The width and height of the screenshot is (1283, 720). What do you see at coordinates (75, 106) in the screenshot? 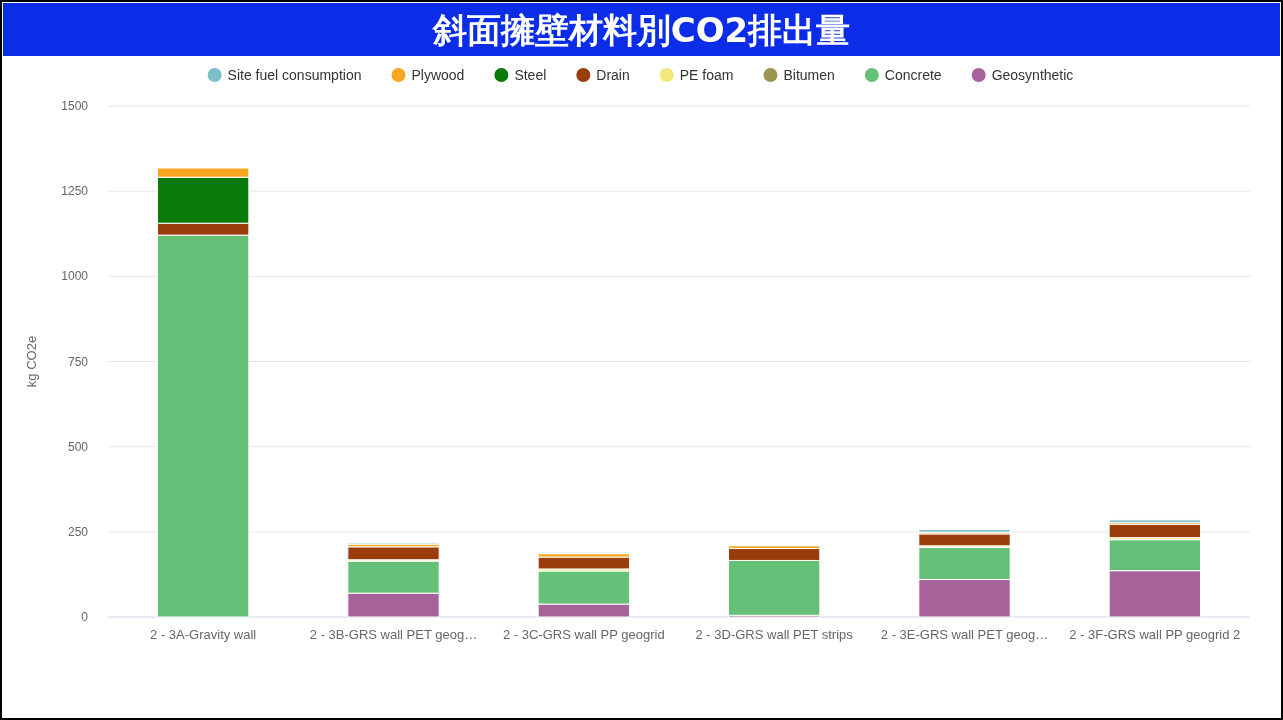
I see `y-tick-label: 1500` at bounding box center [75, 106].